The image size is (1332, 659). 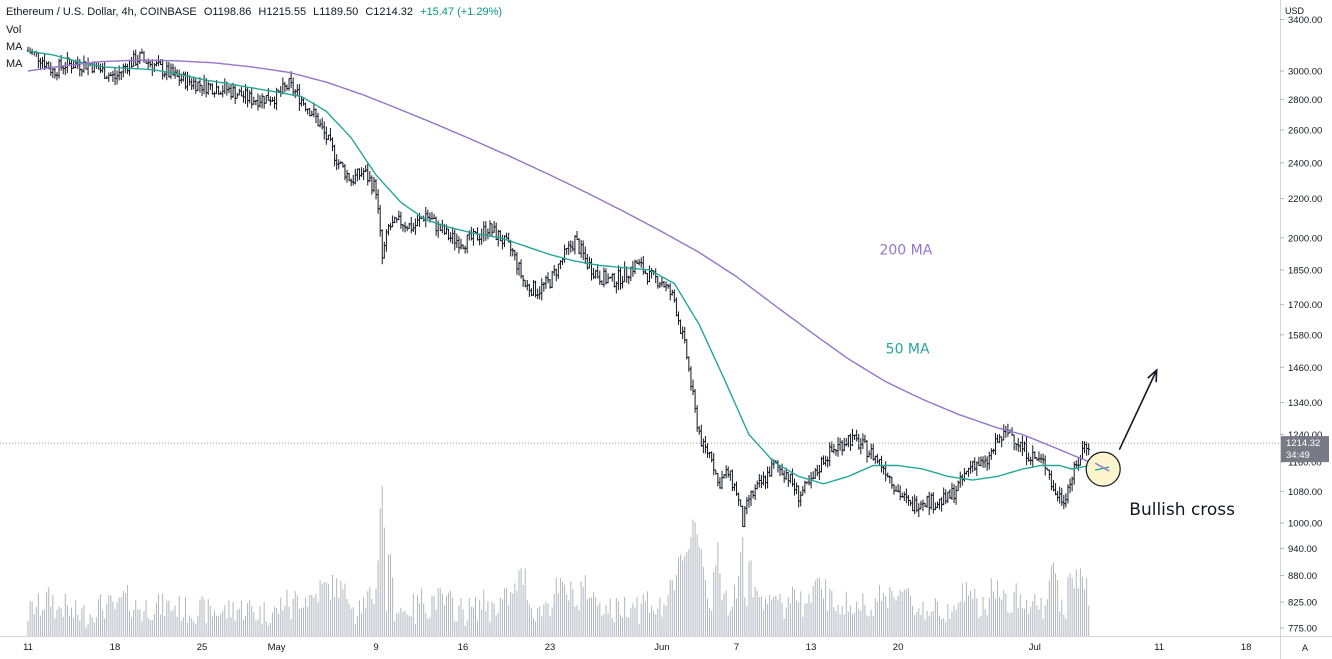 What do you see at coordinates (1305, 130) in the screenshot?
I see `y-tick-label: 2600.00` at bounding box center [1305, 130].